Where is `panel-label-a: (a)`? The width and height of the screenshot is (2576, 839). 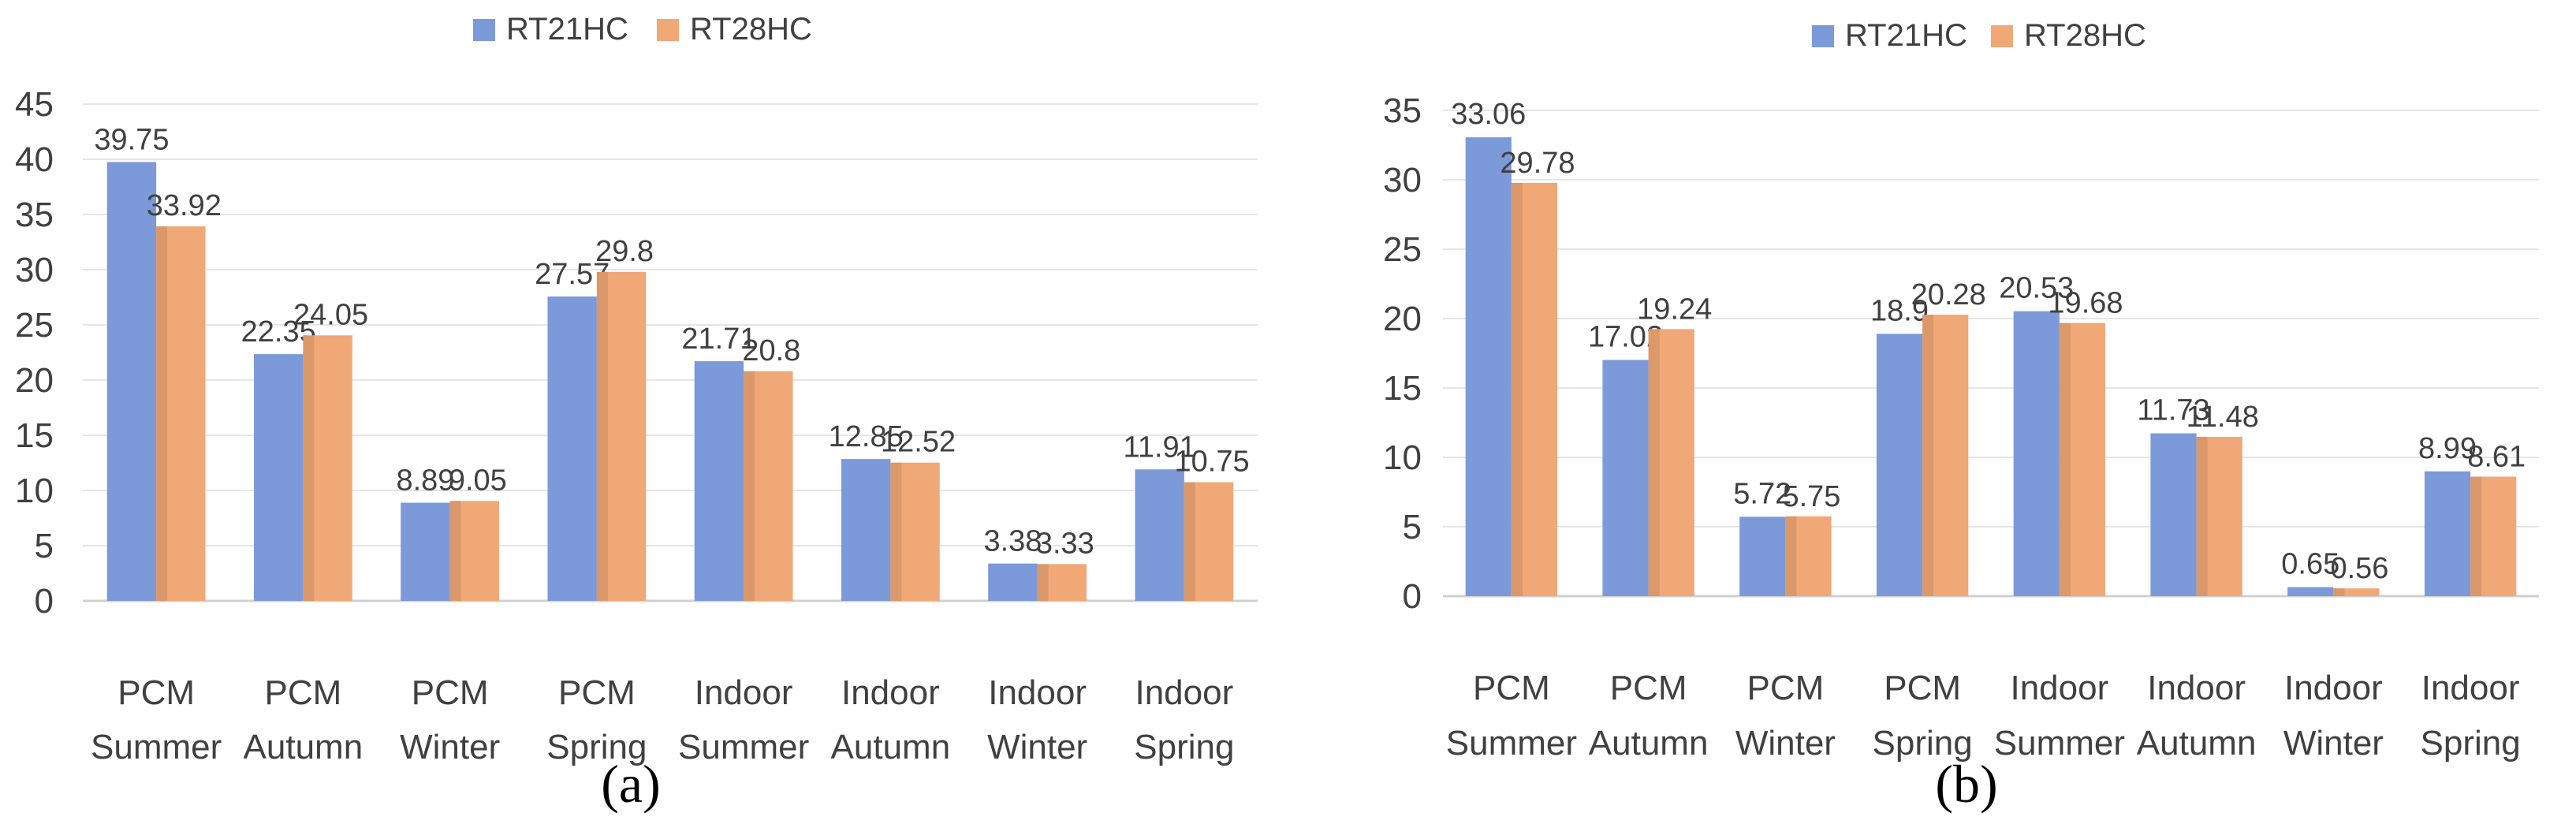 panel-label-a: (a) is located at coordinates (631, 784).